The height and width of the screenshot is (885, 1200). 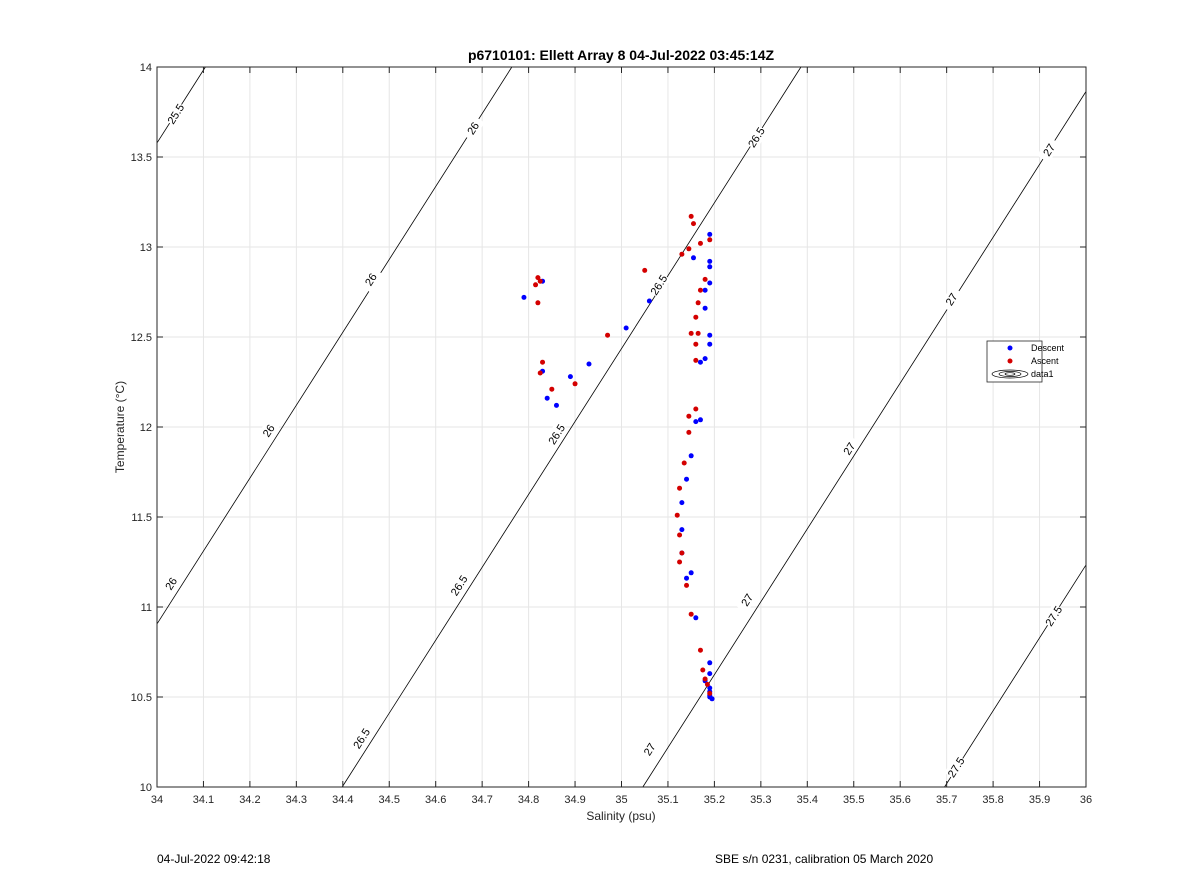 What do you see at coordinates (141, 698) in the screenshot?
I see `y-tick-label: 10.5` at bounding box center [141, 698].